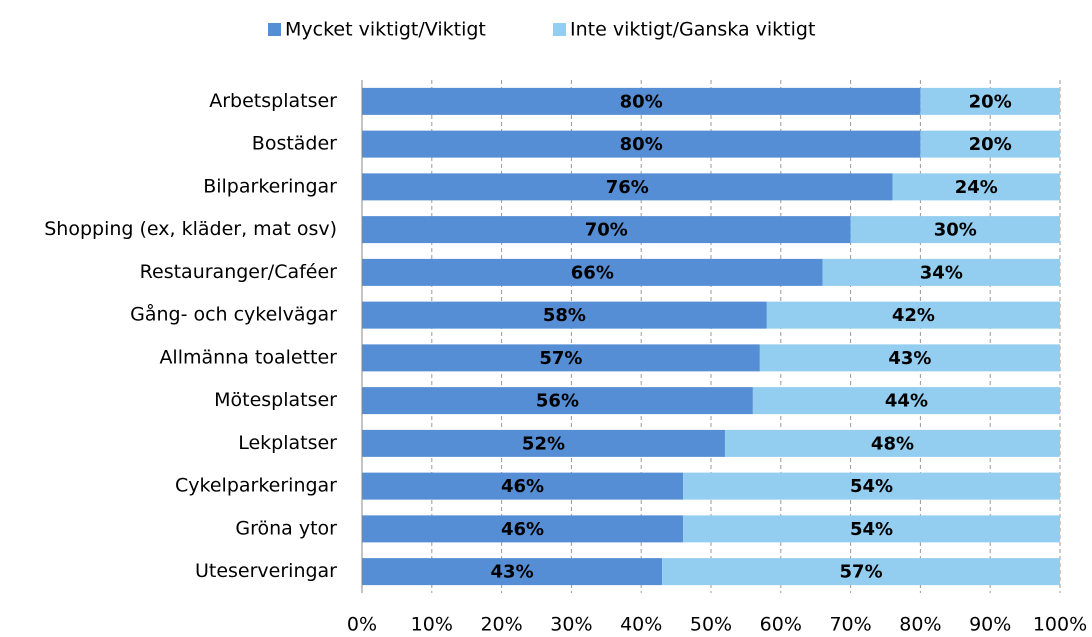 The image size is (1092, 637). I want to click on value-label: 30%, so click(955, 230).